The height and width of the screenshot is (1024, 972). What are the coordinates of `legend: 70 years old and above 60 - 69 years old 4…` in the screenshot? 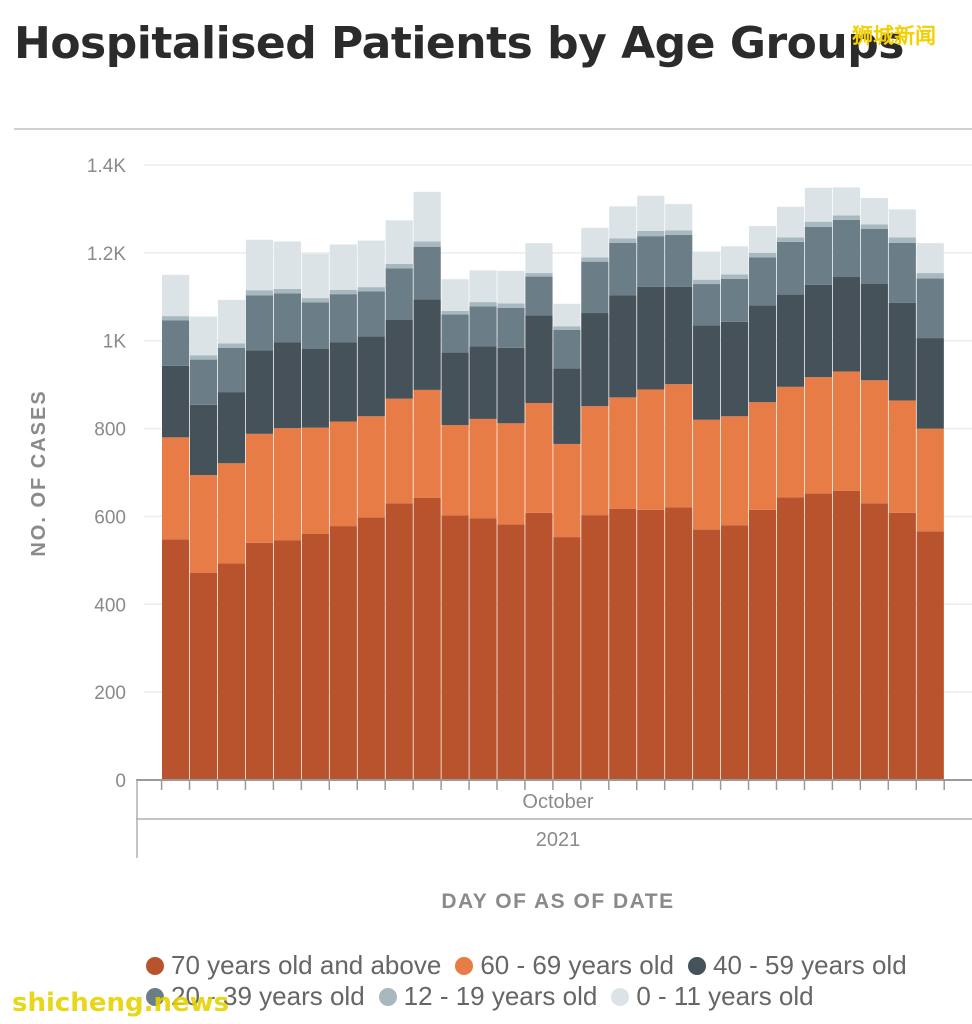 It's located at (559, 981).